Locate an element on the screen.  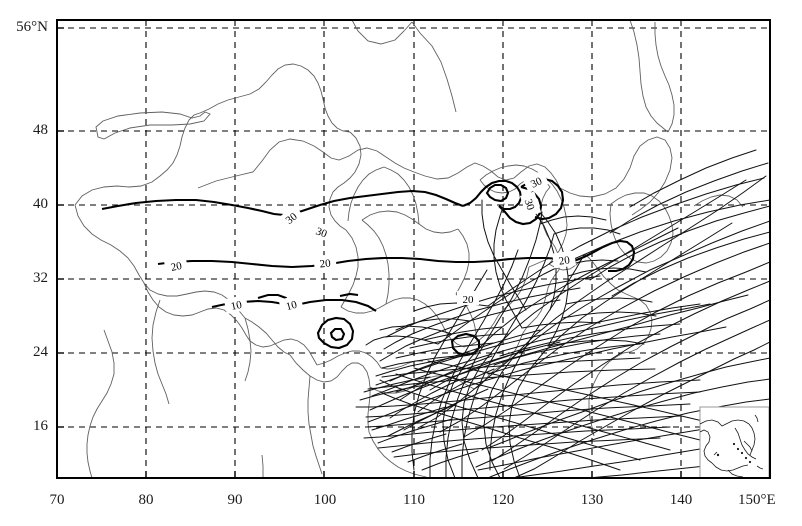
sakhalin-west is located at coordinates (649, 76).